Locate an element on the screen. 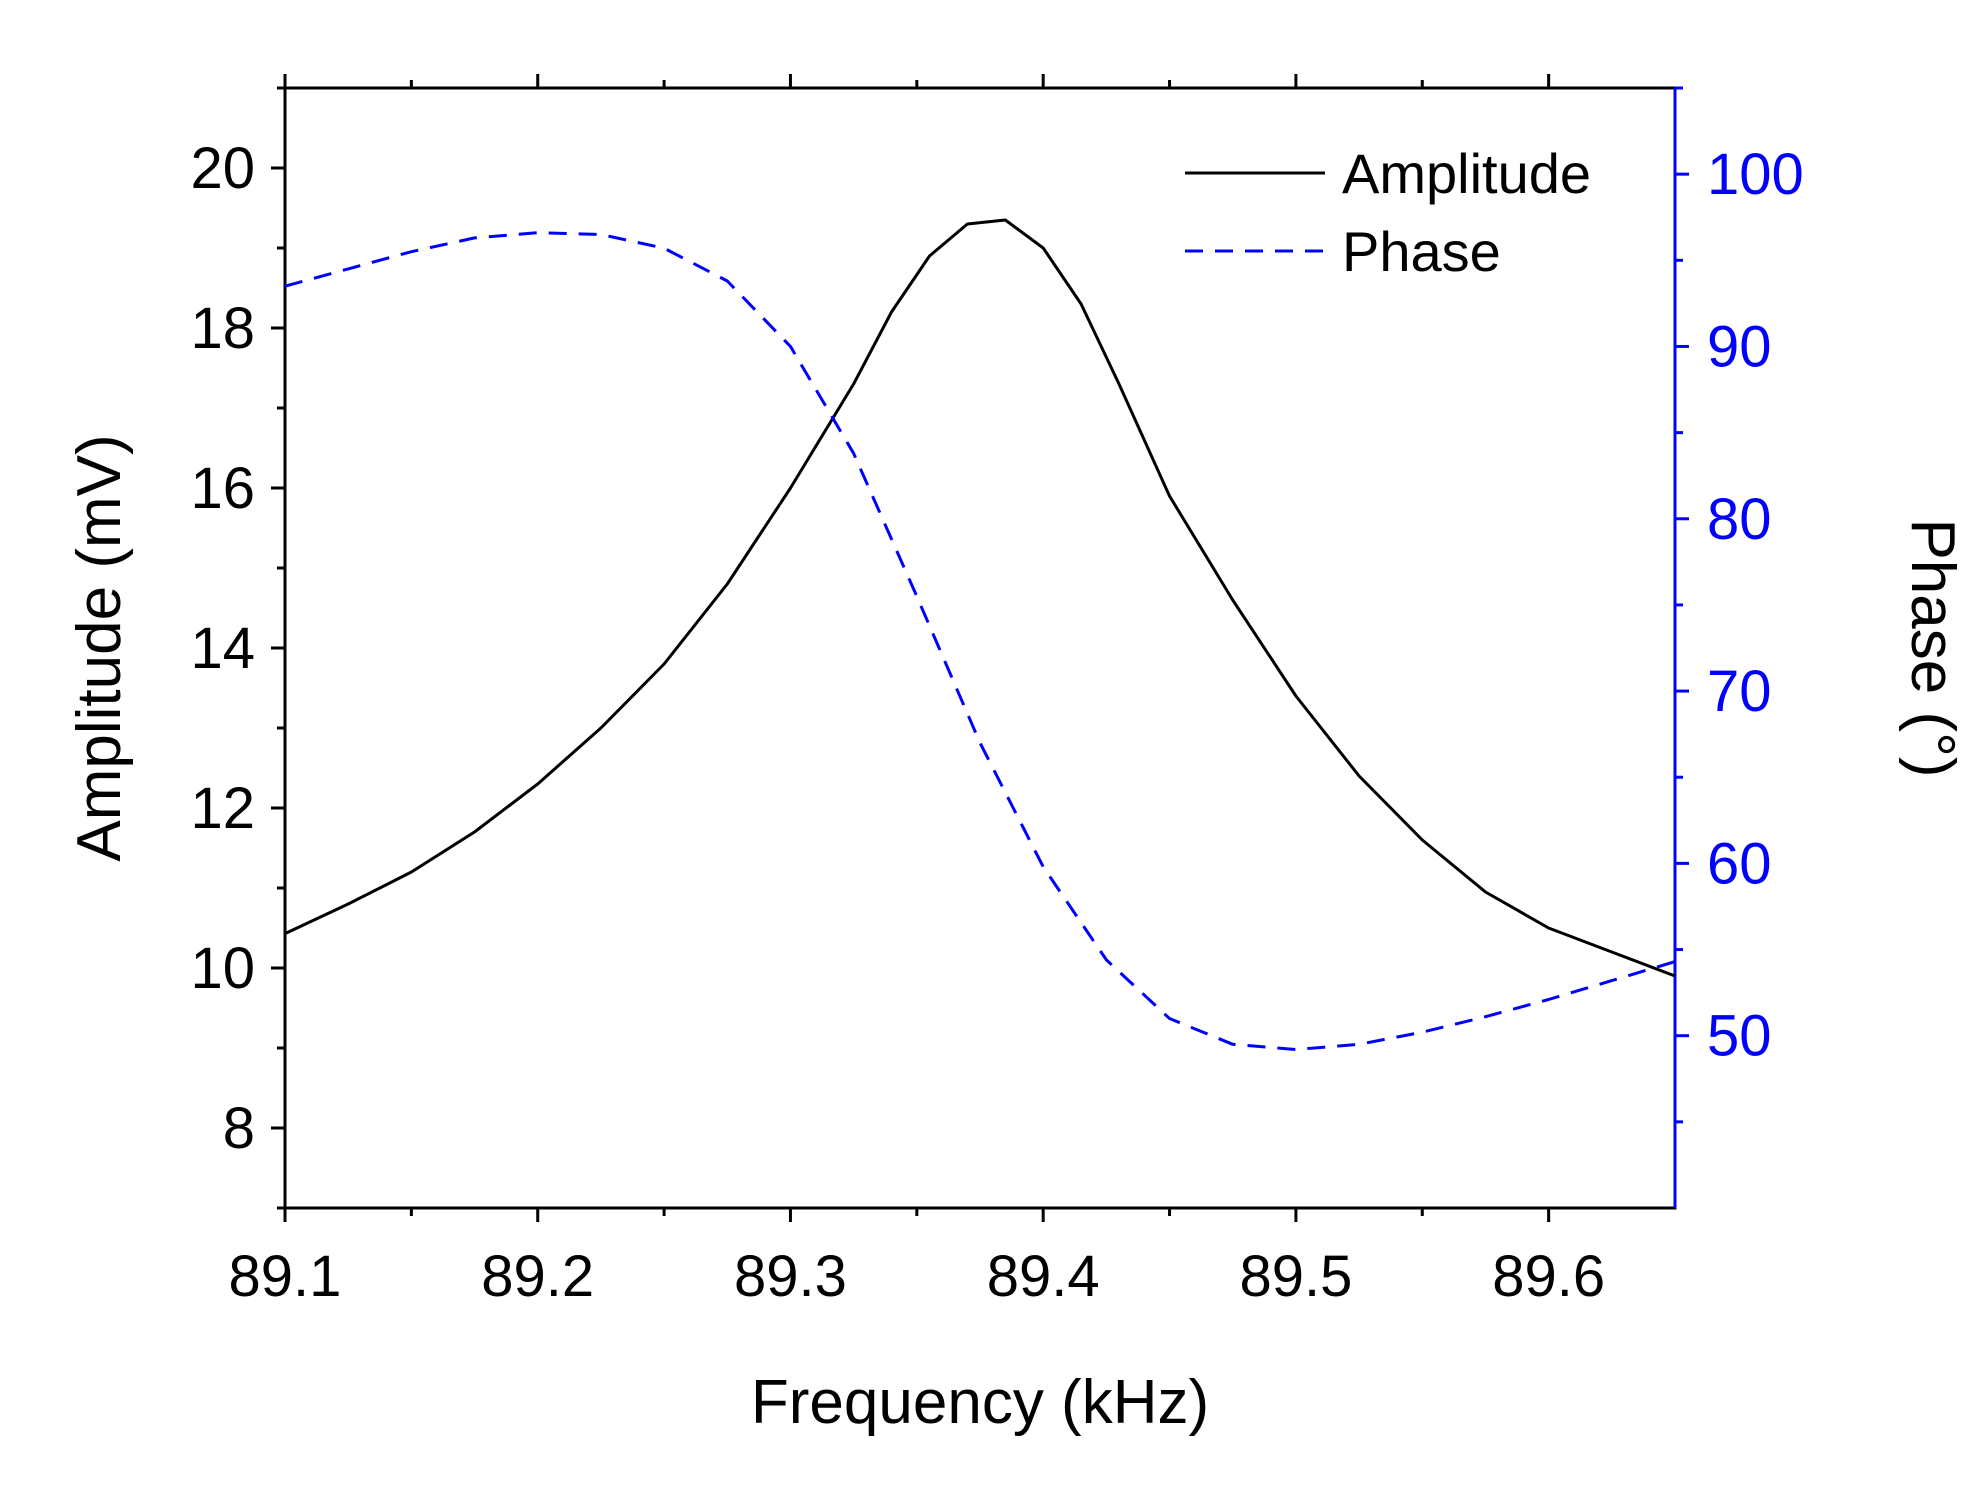  x-tick-label: 89.2 is located at coordinates (537, 1276).